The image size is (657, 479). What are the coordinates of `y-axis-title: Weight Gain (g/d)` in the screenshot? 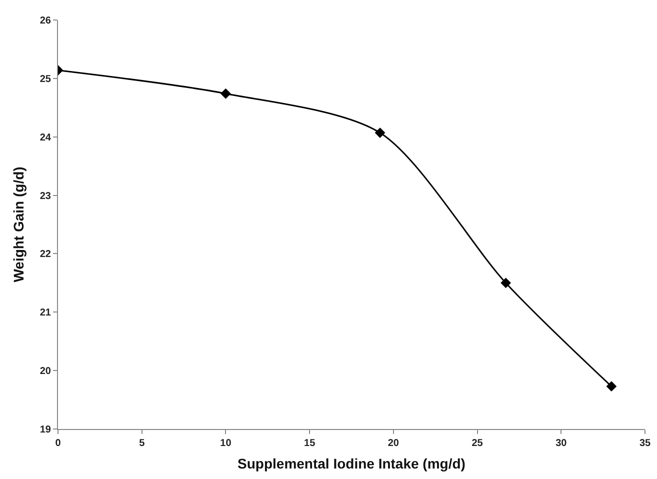 It's located at (18, 224).